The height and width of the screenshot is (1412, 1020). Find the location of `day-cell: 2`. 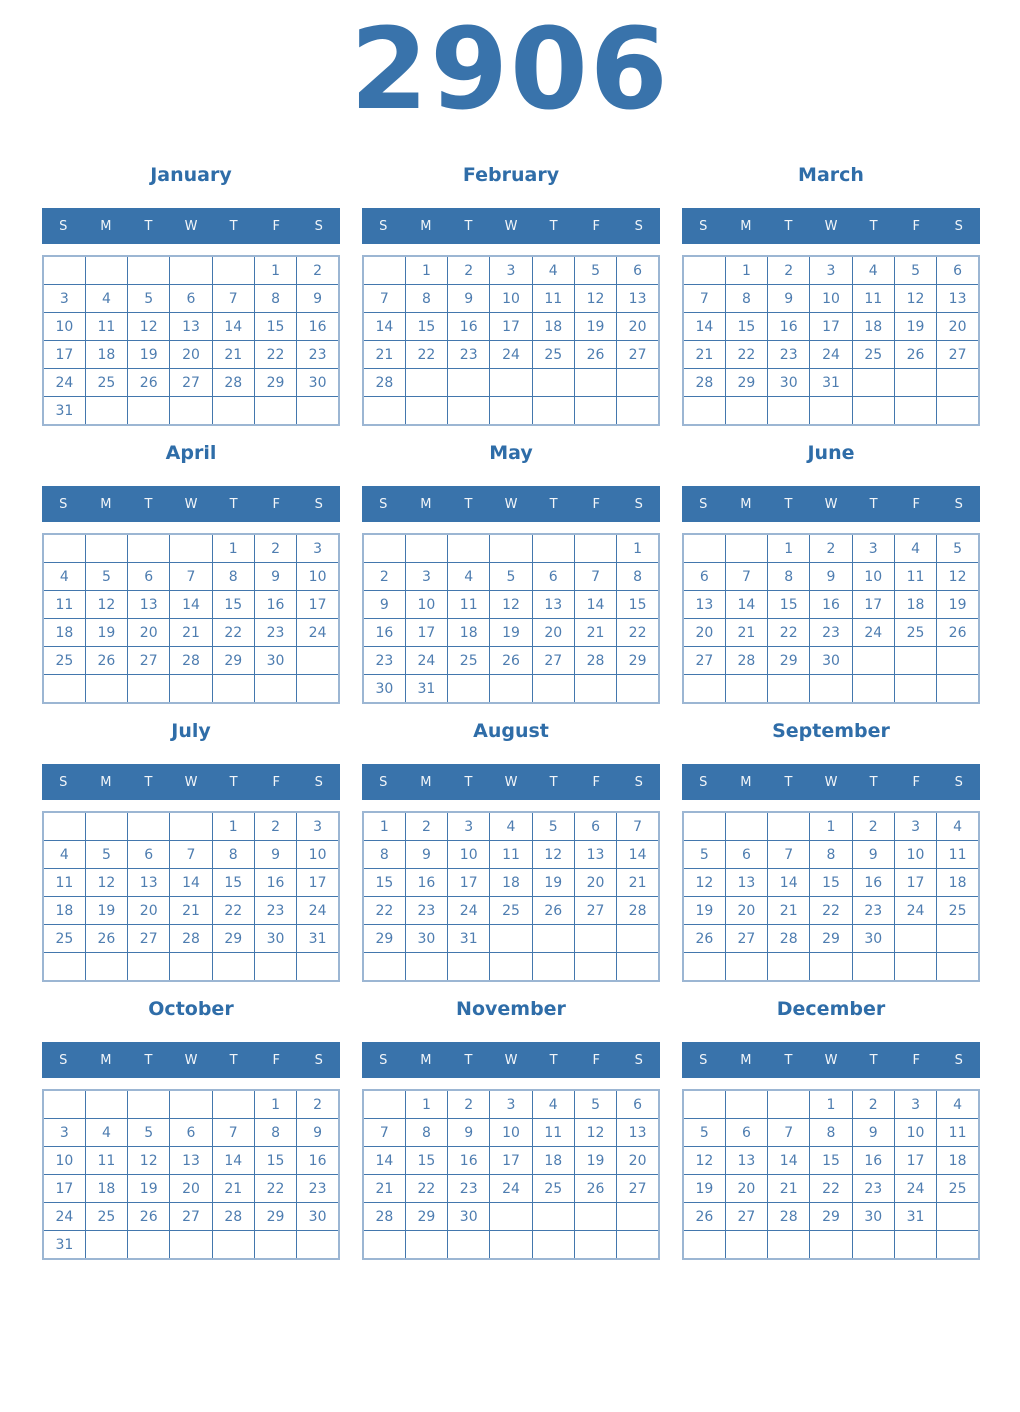

day-cell: 2 is located at coordinates (318, 1104).